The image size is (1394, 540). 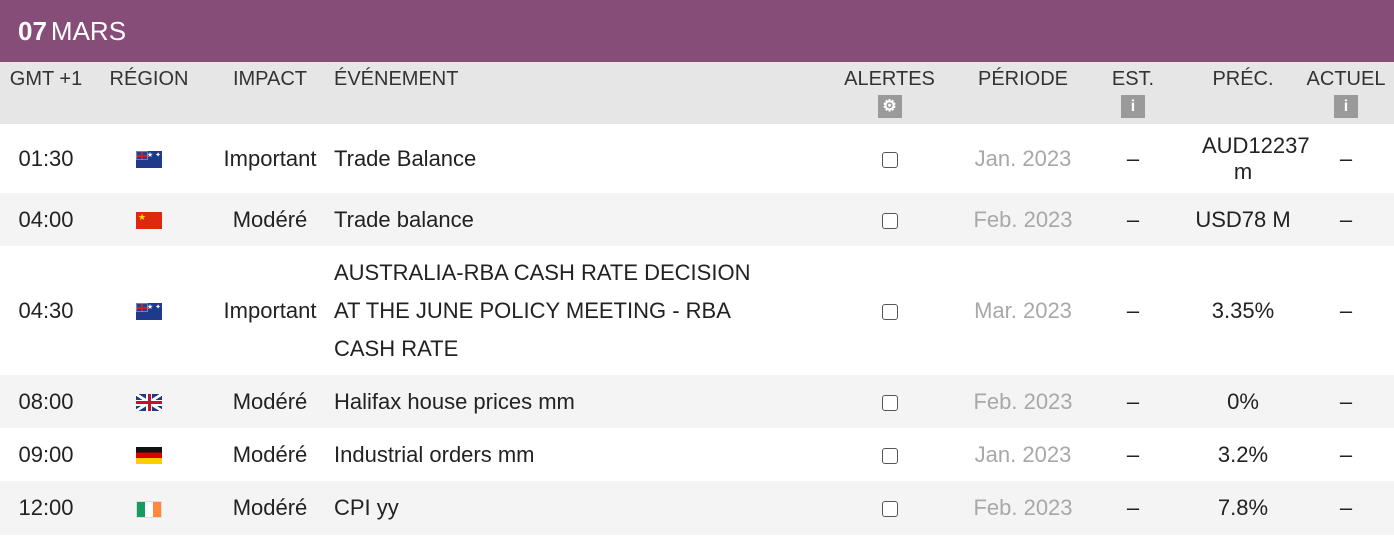 What do you see at coordinates (1243, 79) in the screenshot?
I see `col-header-prev: PRÉC.` at bounding box center [1243, 79].